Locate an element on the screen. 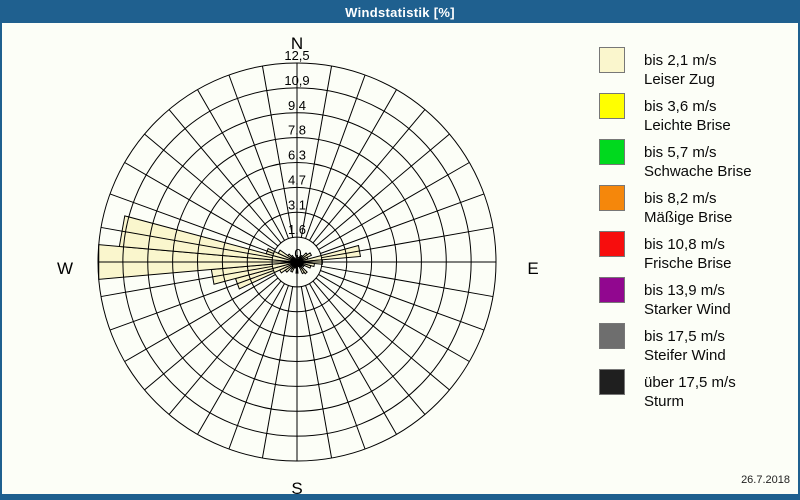 The width and height of the screenshot is (800, 500). legend-speed-label: bis 13,9 m/s is located at coordinates (684, 290).